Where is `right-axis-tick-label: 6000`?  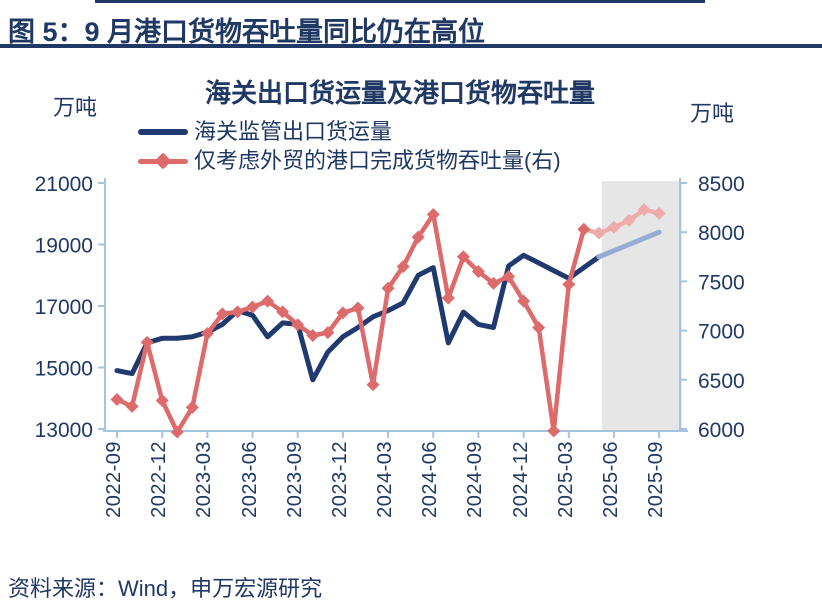 right-axis-tick-label: 6000 is located at coordinates (721, 430).